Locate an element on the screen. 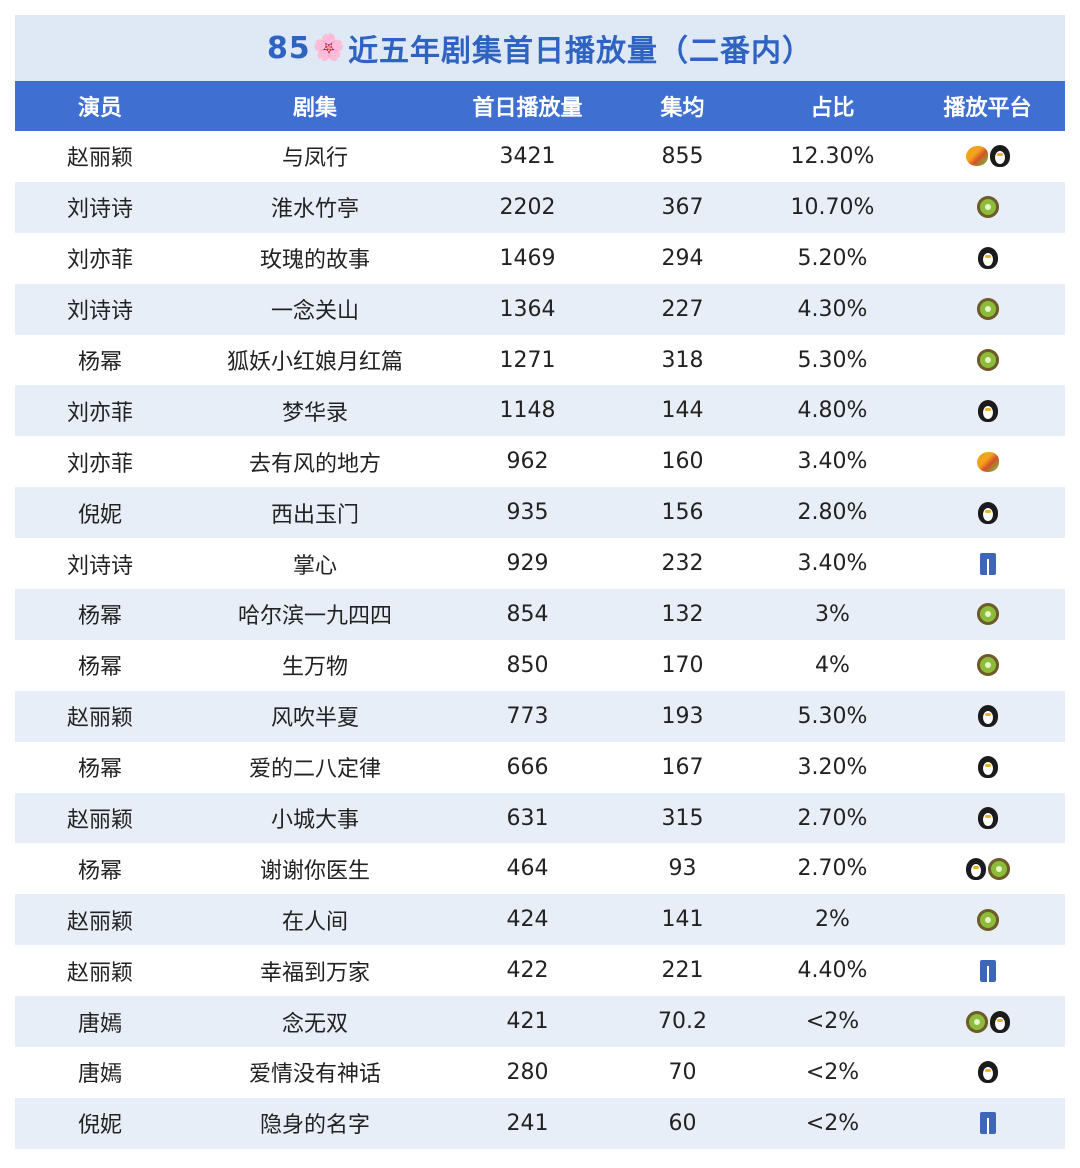 This screenshot has height=1168, width=1080. first-day-views-cell: 424 is located at coordinates (527, 920).